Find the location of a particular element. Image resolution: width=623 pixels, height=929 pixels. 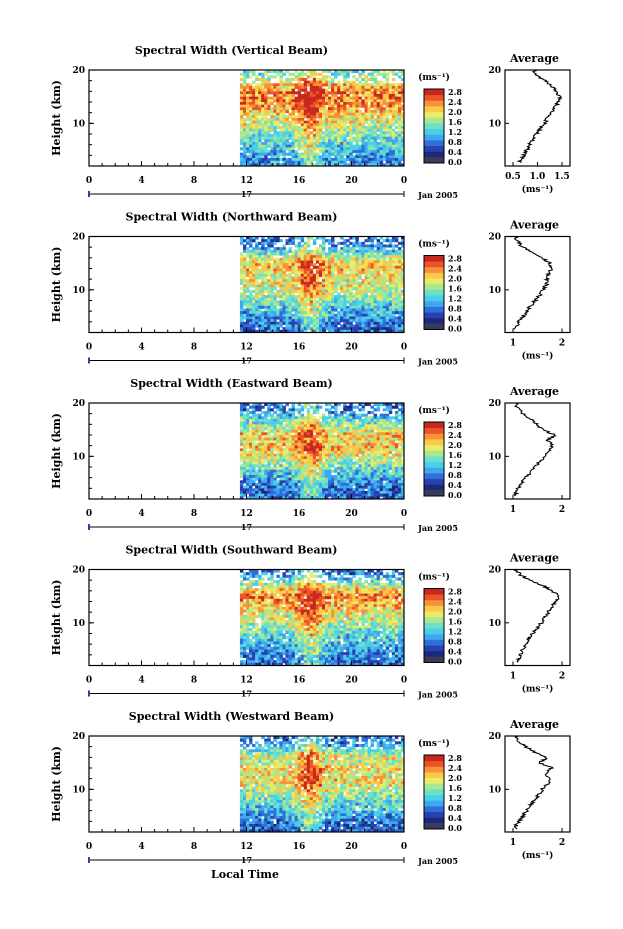

colorbar-tick-label: 0.0 is located at coordinates (455, 162).